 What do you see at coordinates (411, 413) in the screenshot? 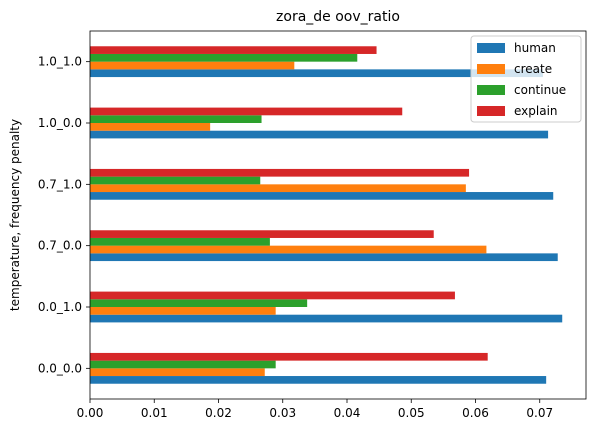
I see `x-tick-label: 0.05` at bounding box center [411, 413].